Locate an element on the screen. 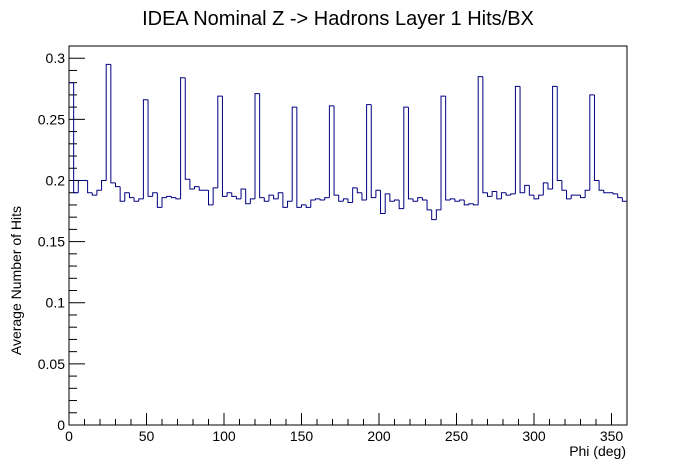 The width and height of the screenshot is (696, 472). y-tick-label: 0.25 is located at coordinates (51, 119).